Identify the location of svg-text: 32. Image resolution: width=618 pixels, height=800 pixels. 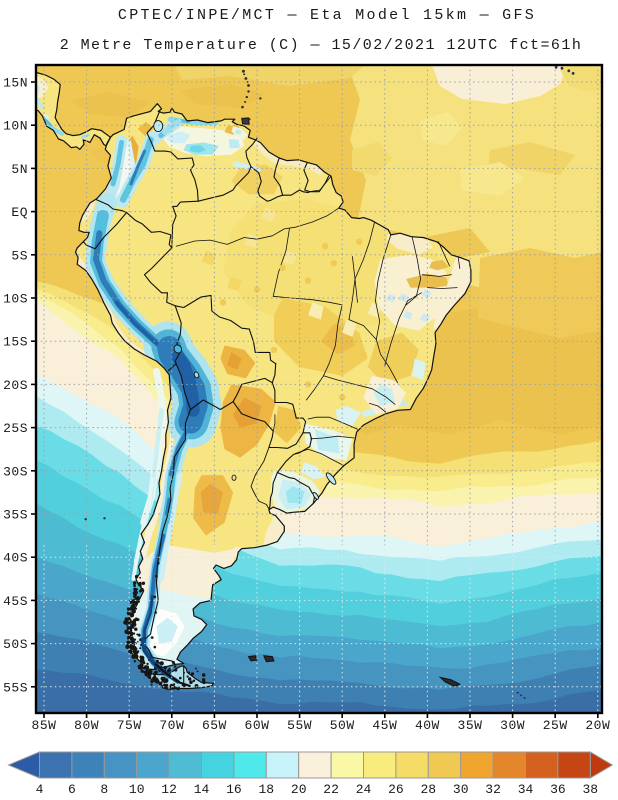
(493, 789).